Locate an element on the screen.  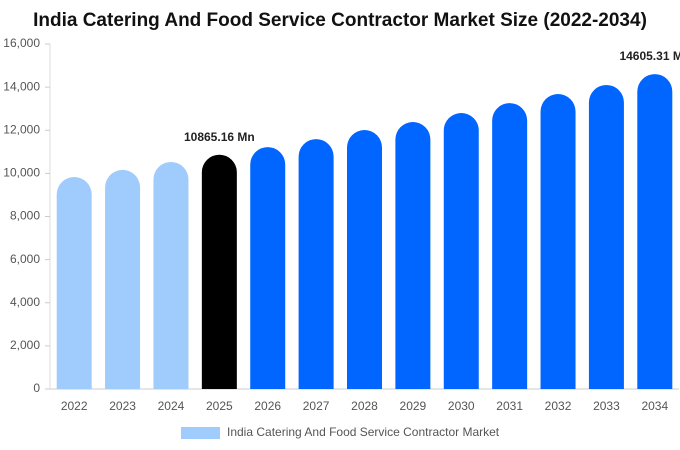
x-tick-label: 2034 is located at coordinates (654, 406).